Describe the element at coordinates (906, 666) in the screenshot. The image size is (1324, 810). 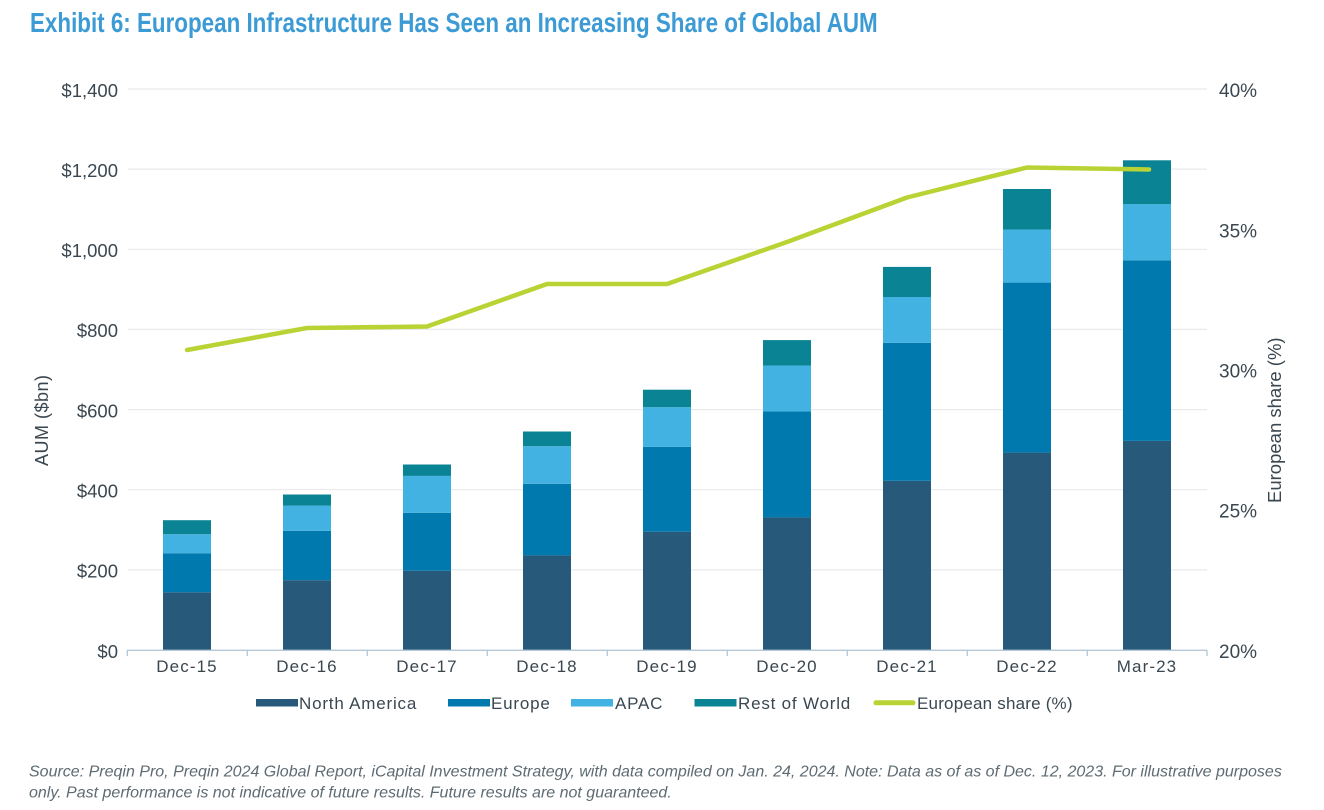
I see `svg-text: Dec-21` at that location.